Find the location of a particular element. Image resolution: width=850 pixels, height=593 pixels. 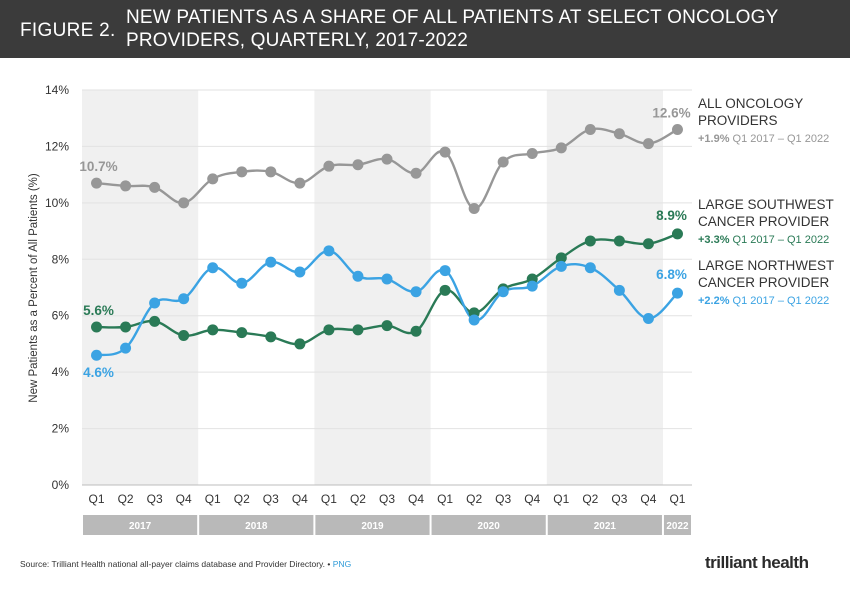

start-value-label: 4.6% is located at coordinates (98, 372).